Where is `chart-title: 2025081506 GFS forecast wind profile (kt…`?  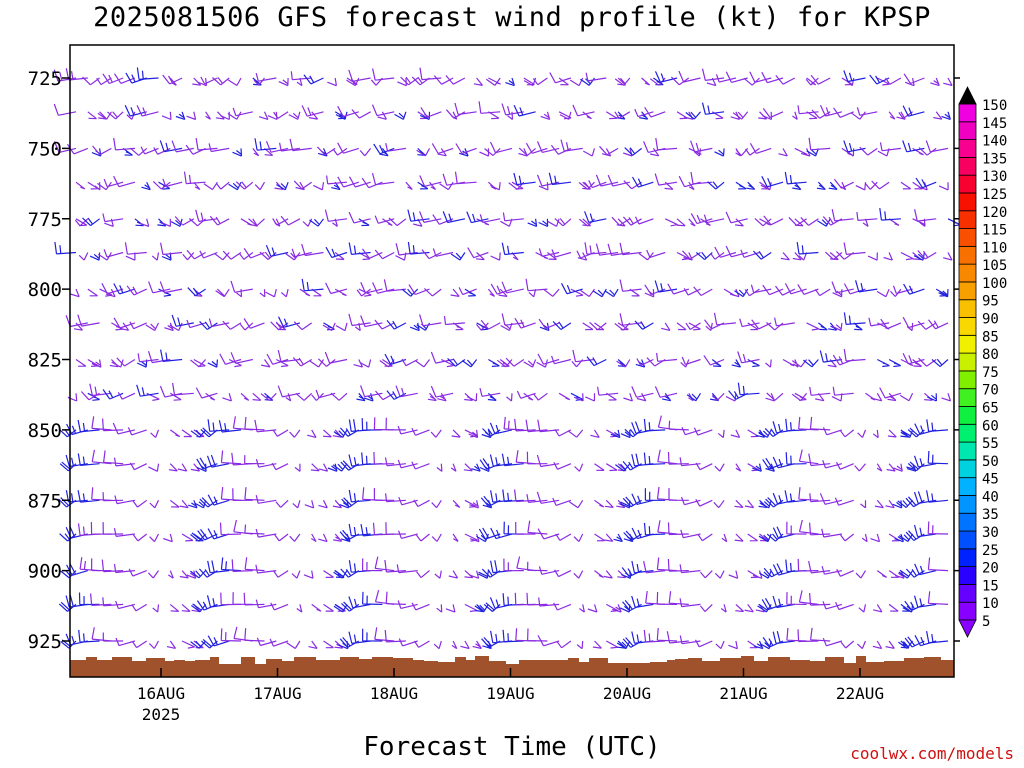 chart-title: 2025081506 GFS forecast wind profile (kt… is located at coordinates (512, 17).